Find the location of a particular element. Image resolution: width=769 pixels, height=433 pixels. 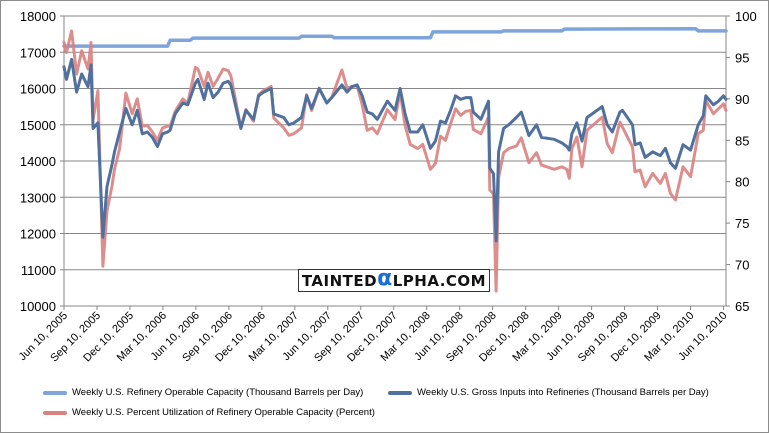

y-left-tick-label: 14000 is located at coordinates (38, 161).